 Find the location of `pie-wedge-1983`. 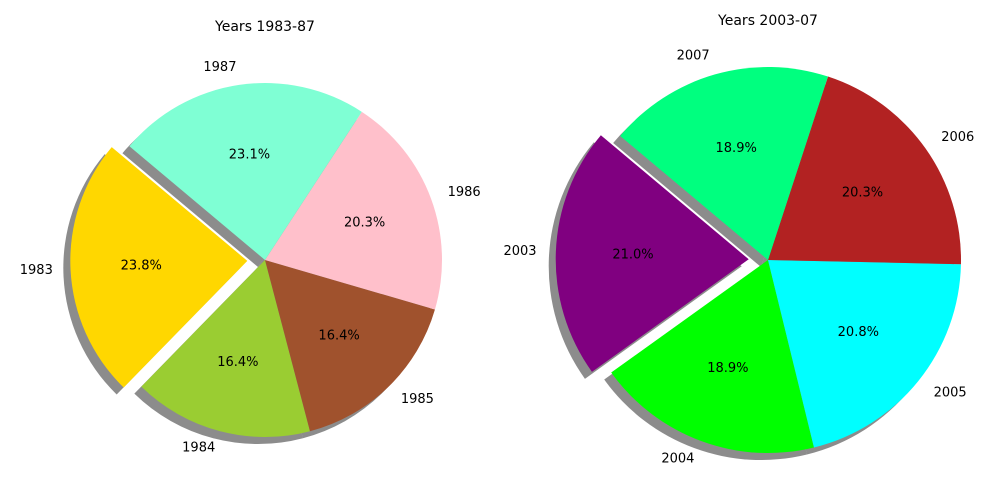

pie-wedge-1983 is located at coordinates (159, 267).